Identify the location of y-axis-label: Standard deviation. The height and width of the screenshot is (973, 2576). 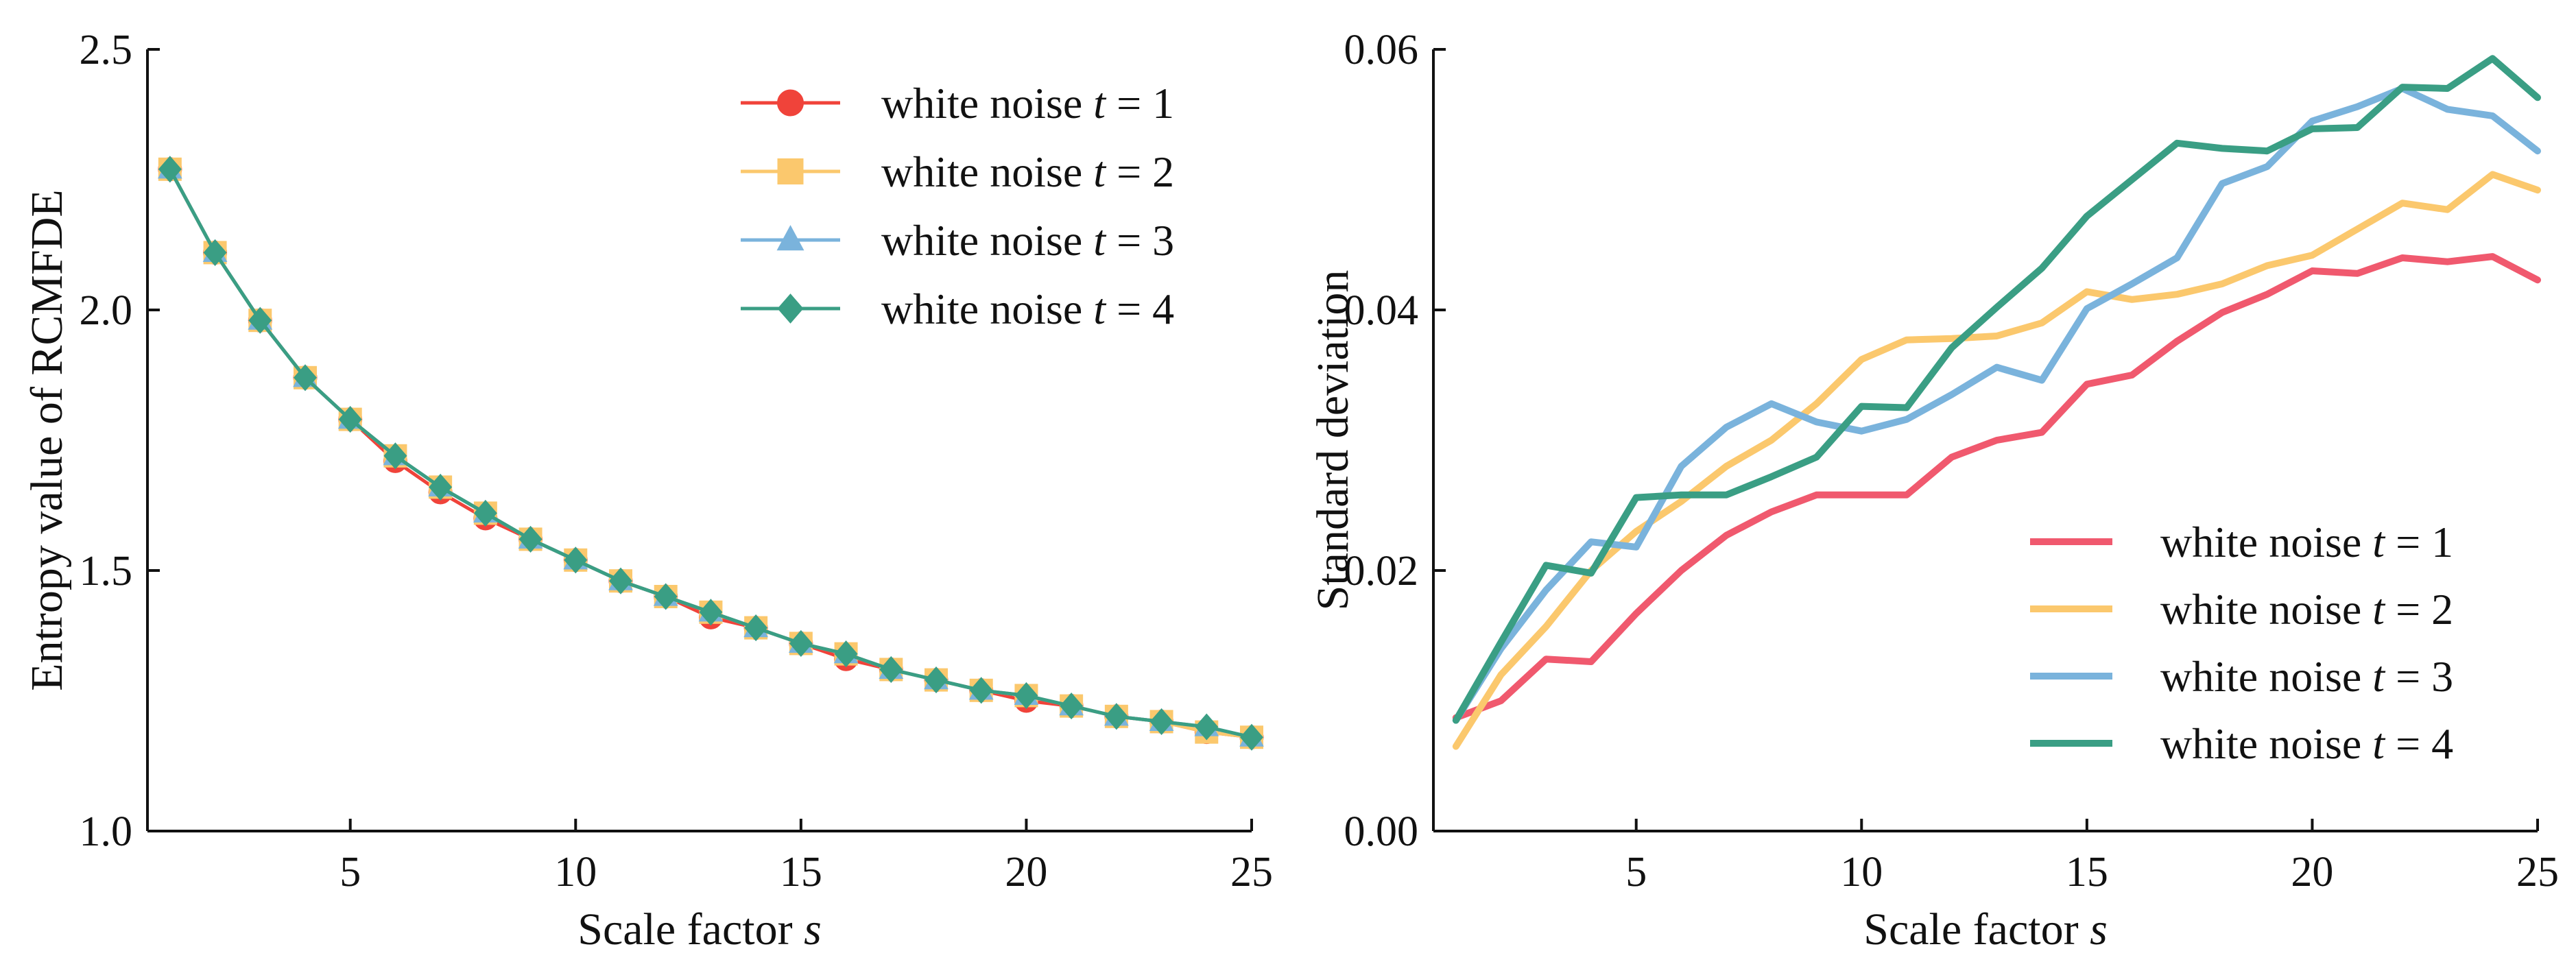
(1333, 440).